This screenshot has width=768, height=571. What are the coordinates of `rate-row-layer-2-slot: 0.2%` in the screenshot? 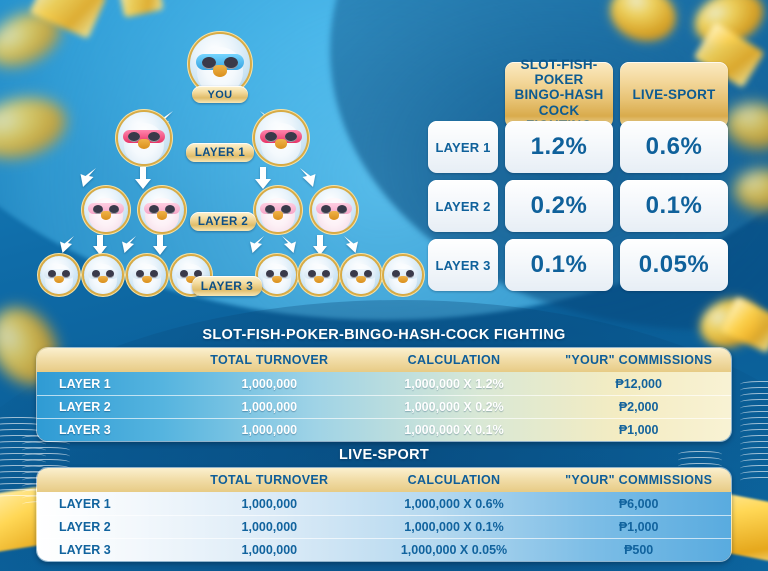 It's located at (559, 206).